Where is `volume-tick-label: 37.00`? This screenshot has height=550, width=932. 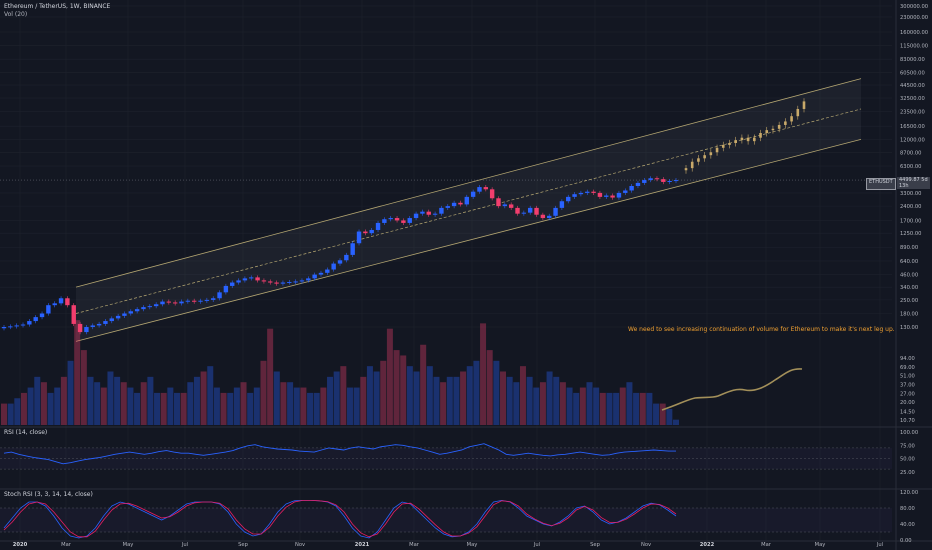
volume-tick-label: 37.00 is located at coordinates (907, 386).